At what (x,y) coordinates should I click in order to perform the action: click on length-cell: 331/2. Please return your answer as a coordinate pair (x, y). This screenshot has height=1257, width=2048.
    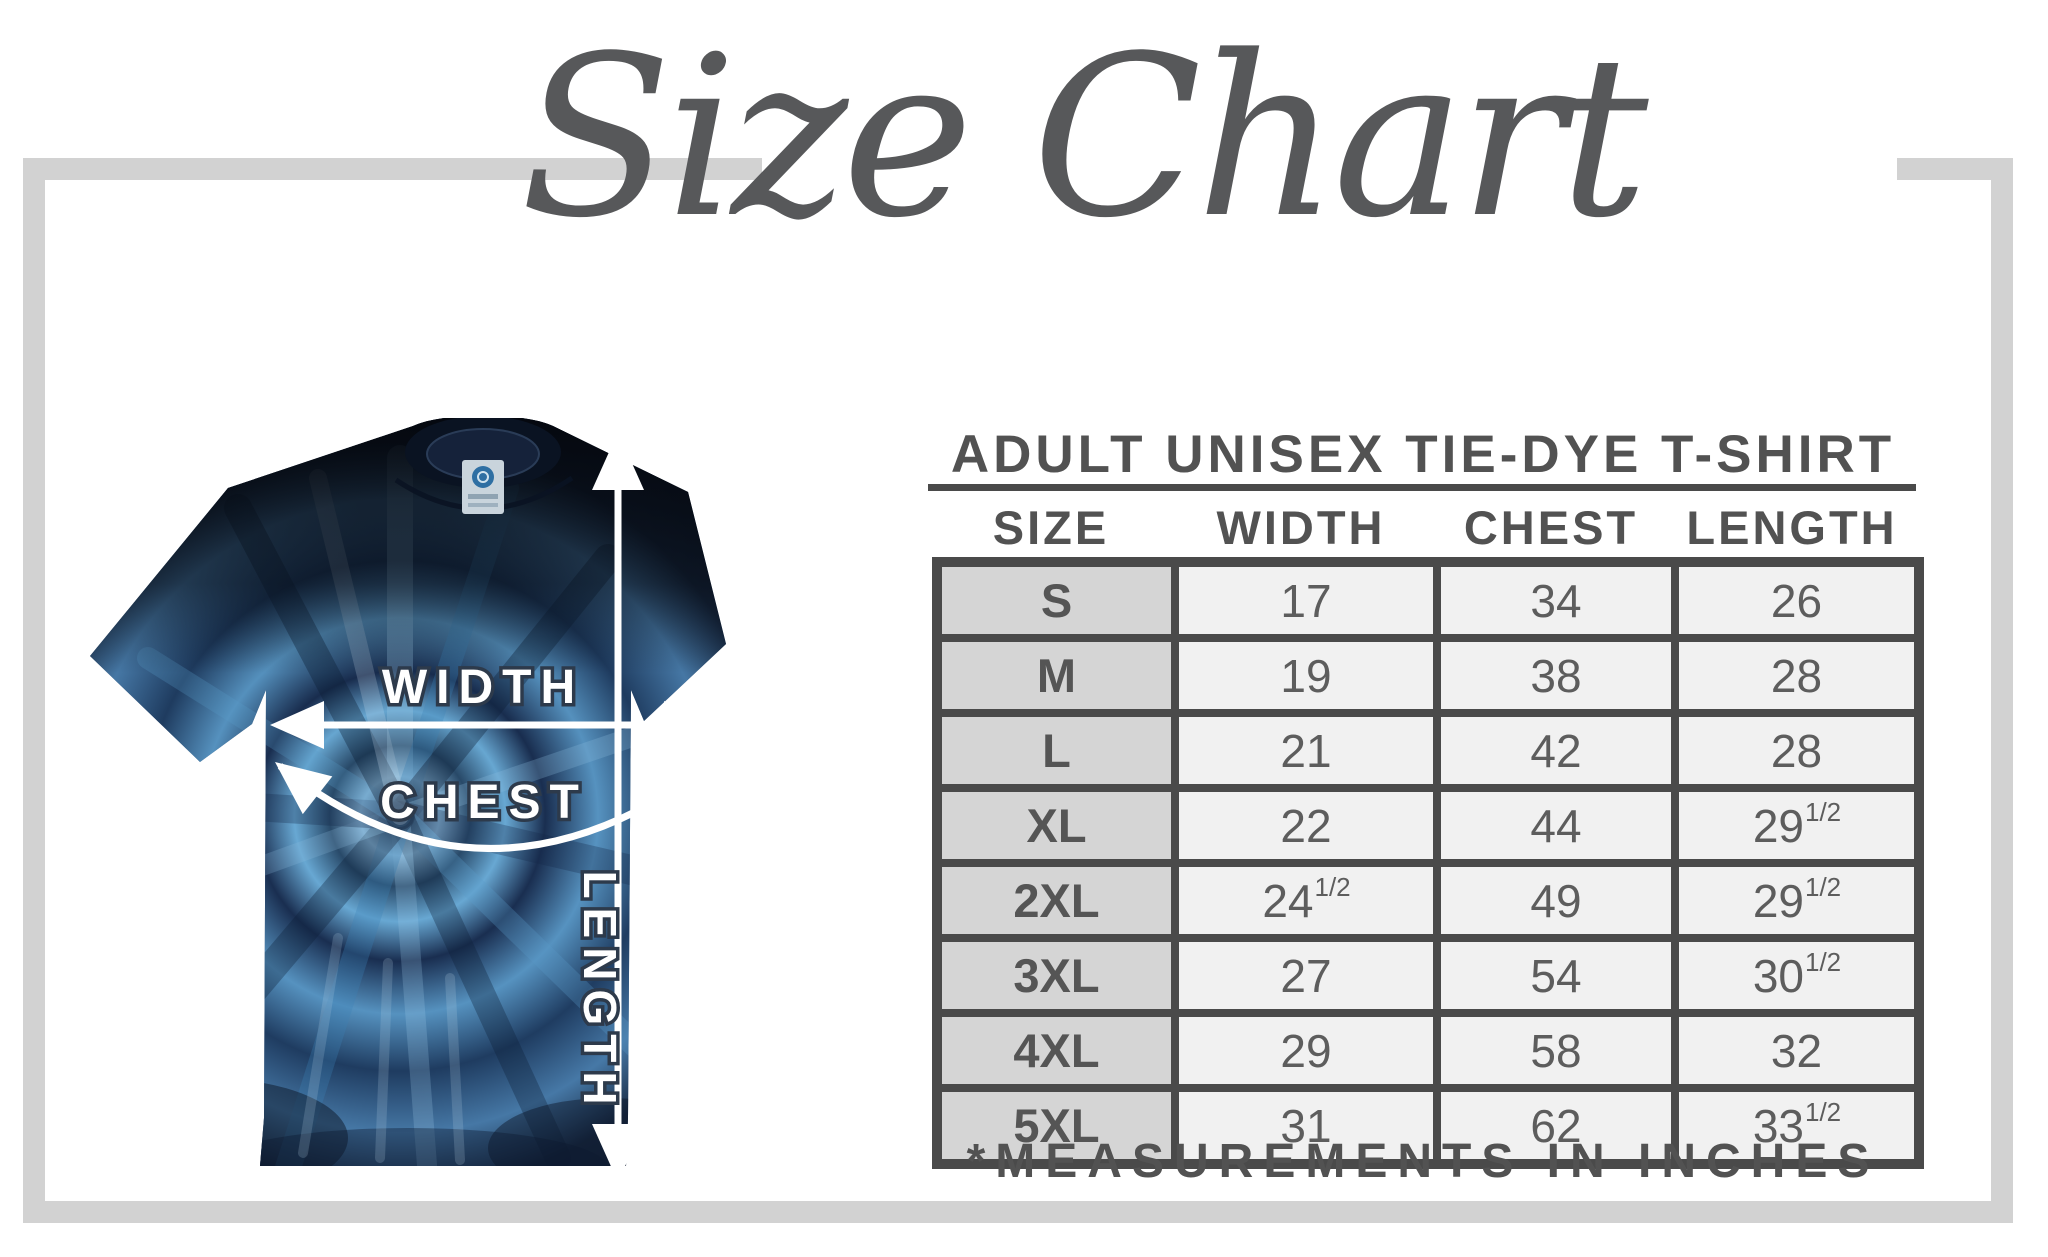
    Looking at the image, I should click on (1797, 1126).